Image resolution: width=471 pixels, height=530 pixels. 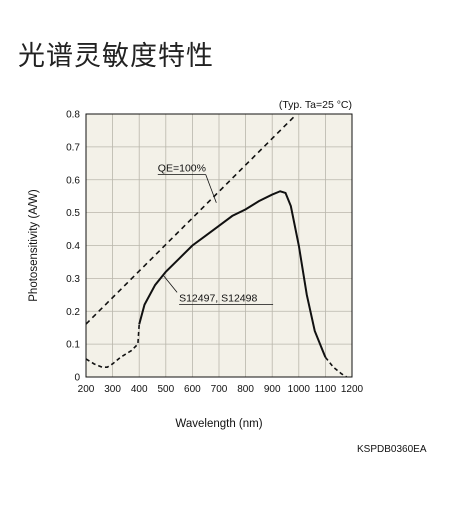 I want to click on series-line-sensor-uv, so click(x=113, y=346).